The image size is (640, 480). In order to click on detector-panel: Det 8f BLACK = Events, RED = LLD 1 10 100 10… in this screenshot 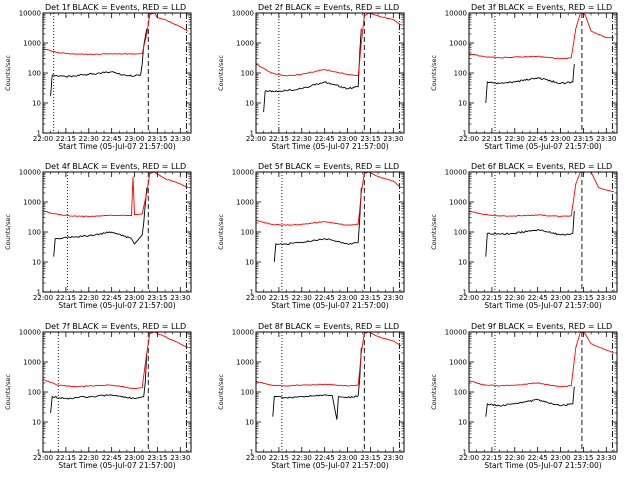, I will do `click(311, 396)`.